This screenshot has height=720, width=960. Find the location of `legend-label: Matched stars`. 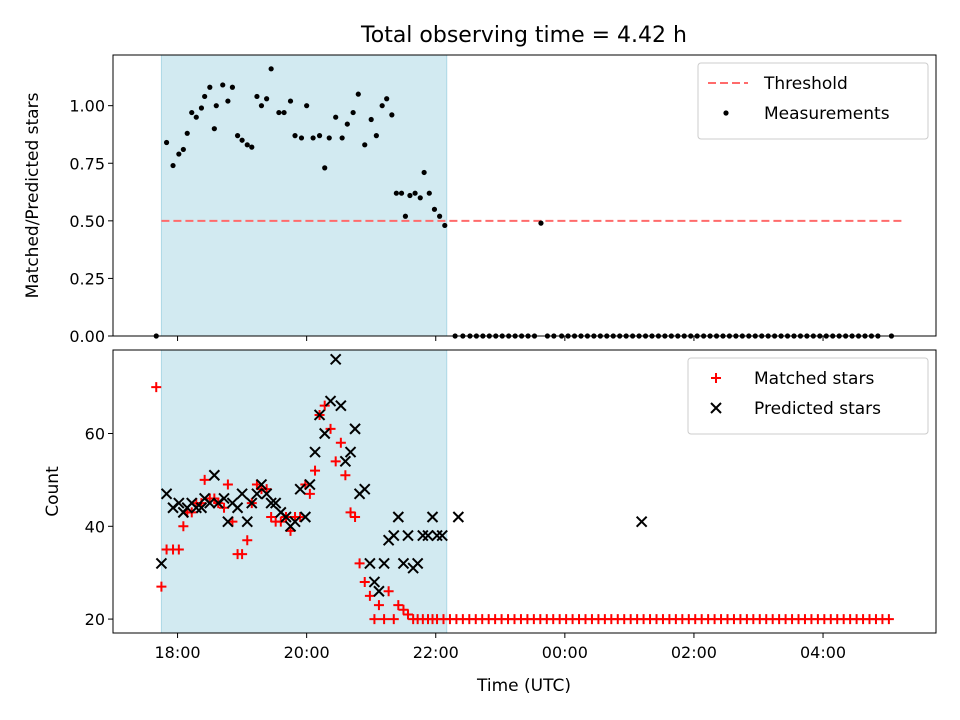

legend-label: Matched stars is located at coordinates (814, 379).